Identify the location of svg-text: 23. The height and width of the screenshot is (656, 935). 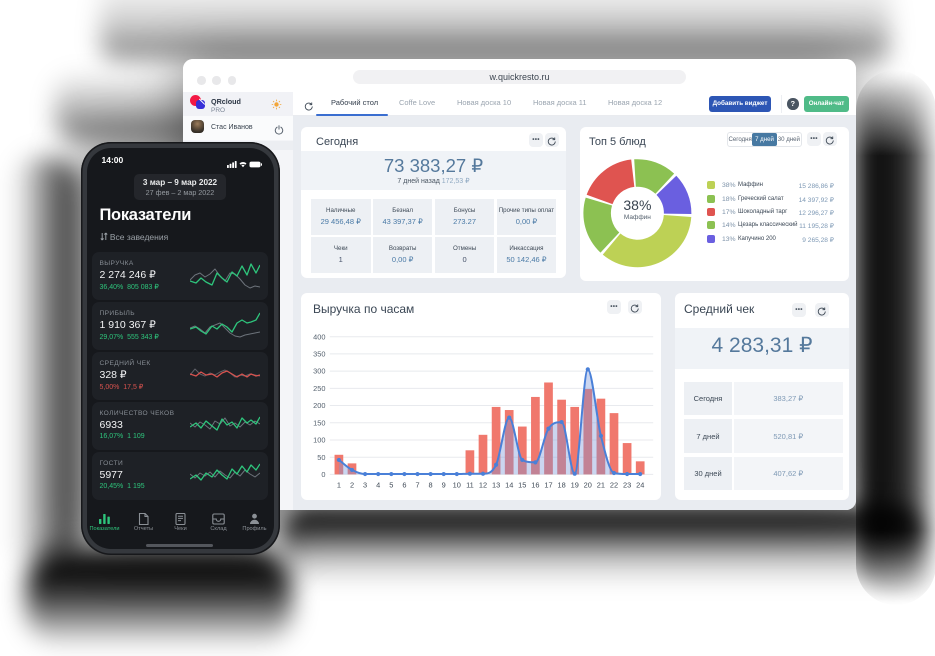
(627, 485).